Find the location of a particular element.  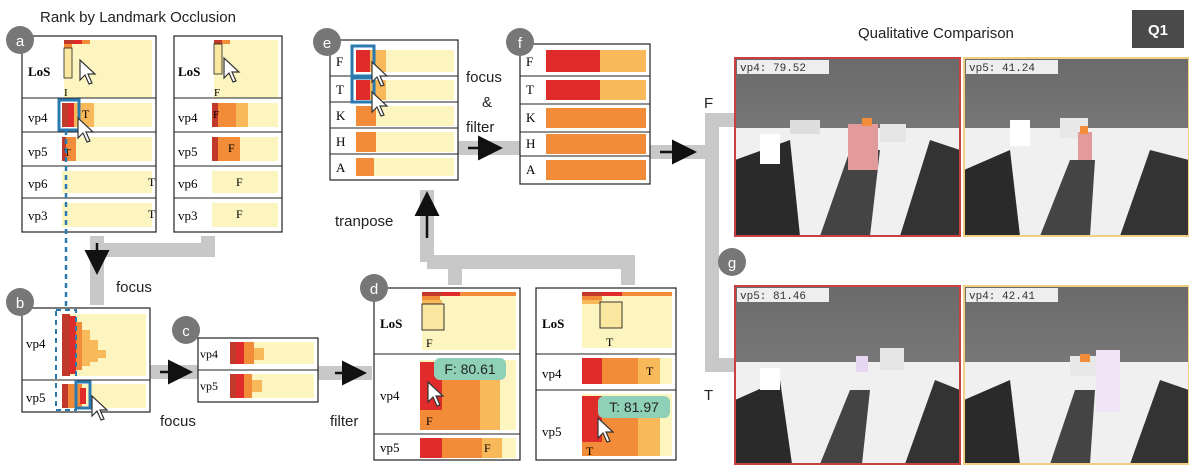

vp5-mark-f: F is located at coordinates (487, 448).